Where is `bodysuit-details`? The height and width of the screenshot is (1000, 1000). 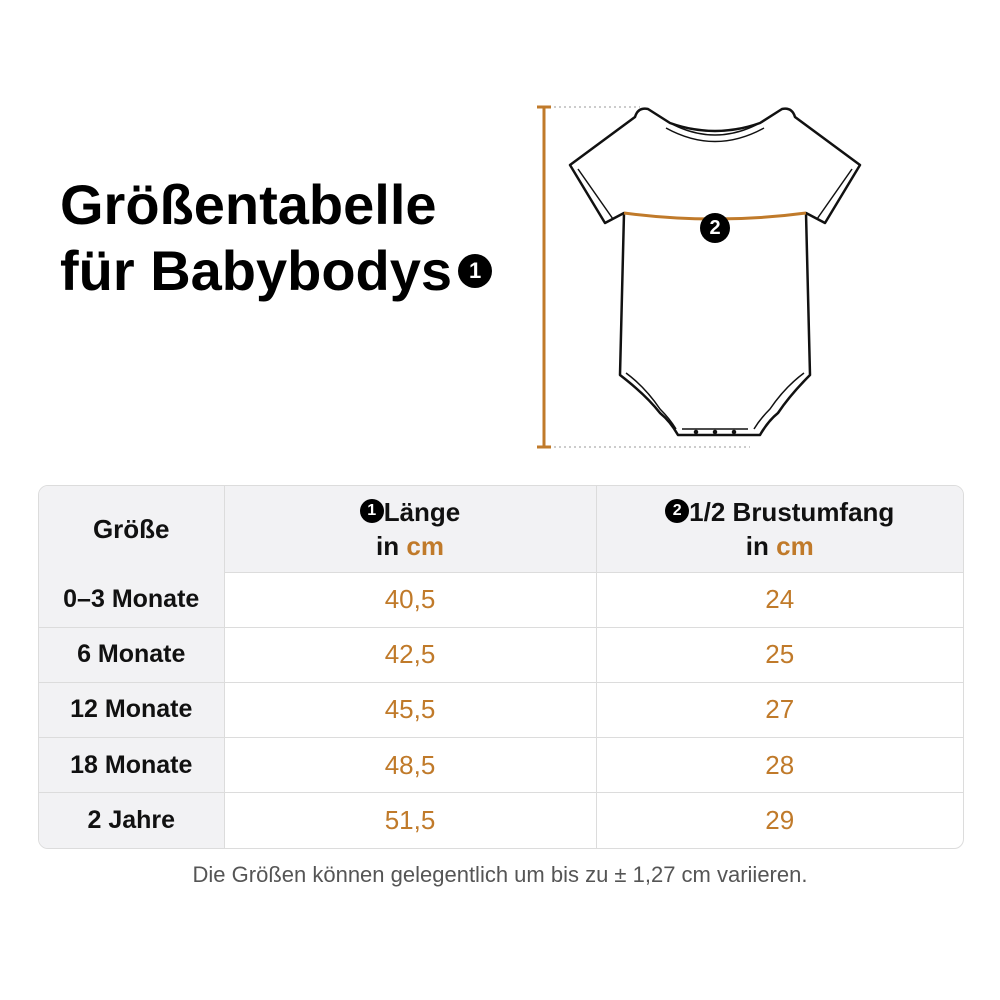 bodysuit-details is located at coordinates (715, 278).